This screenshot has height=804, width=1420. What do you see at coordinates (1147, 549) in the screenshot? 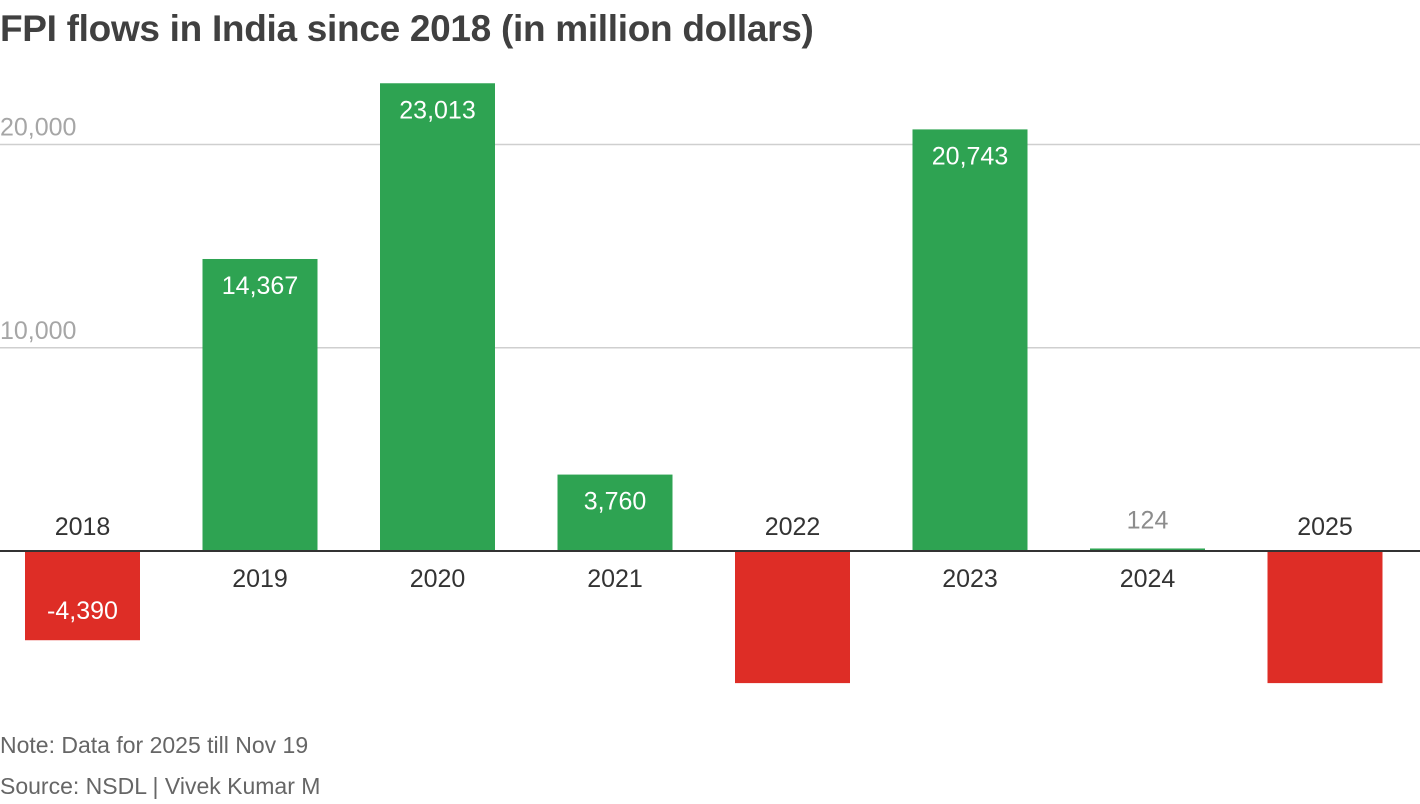
I see `bar-2024` at bounding box center [1147, 549].